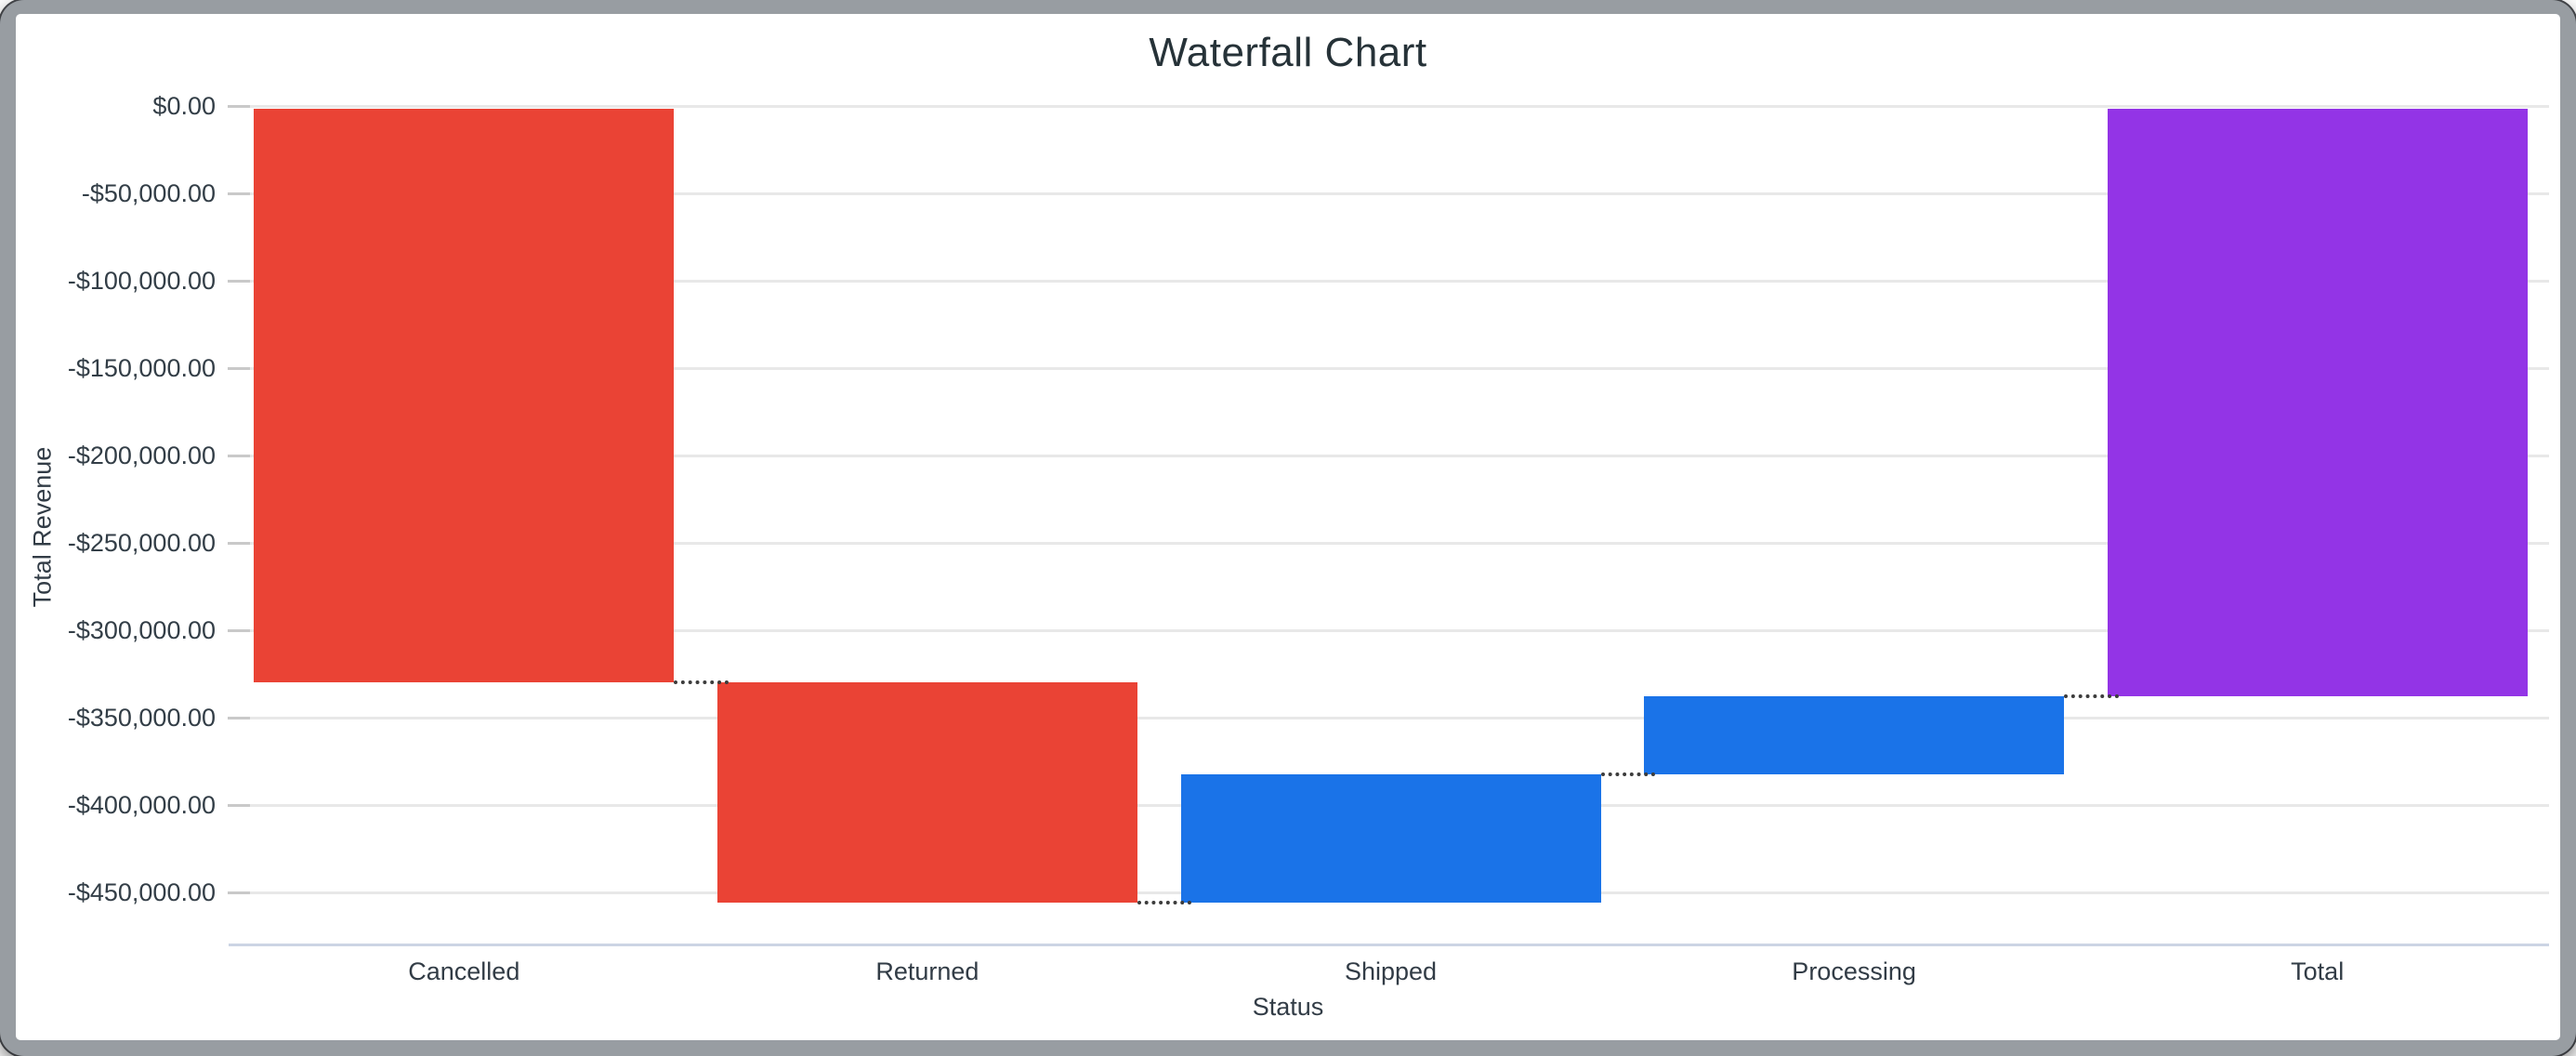 This screenshot has height=1056, width=2576. What do you see at coordinates (464, 971) in the screenshot?
I see `x-tick-label-cancelled: Cancelled` at bounding box center [464, 971].